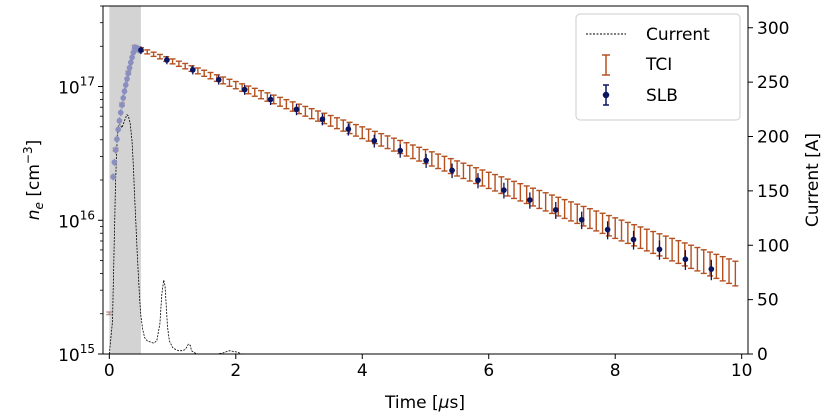 The width and height of the screenshot is (830, 415). What do you see at coordinates (773, 29) in the screenshot?
I see `y-right-tick-label: 300` at bounding box center [773, 29].